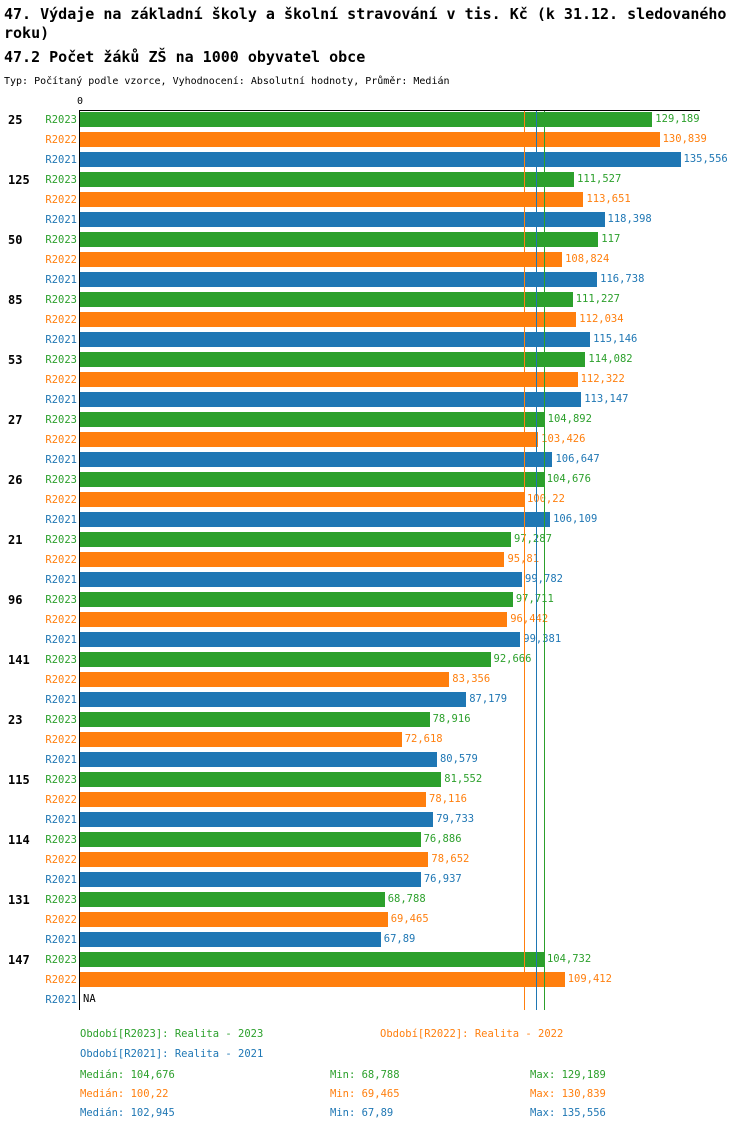 The height and width of the screenshot is (1134, 750). Describe the element at coordinates (79, 560) in the screenshot. I see `axis-vertical-line` at that location.